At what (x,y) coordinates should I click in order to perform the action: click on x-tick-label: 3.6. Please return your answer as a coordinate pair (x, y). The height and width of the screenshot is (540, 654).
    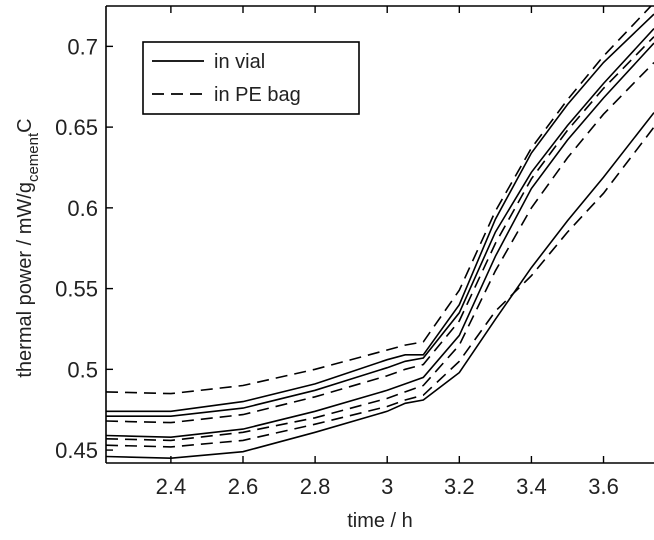
    Looking at the image, I should click on (603, 486).